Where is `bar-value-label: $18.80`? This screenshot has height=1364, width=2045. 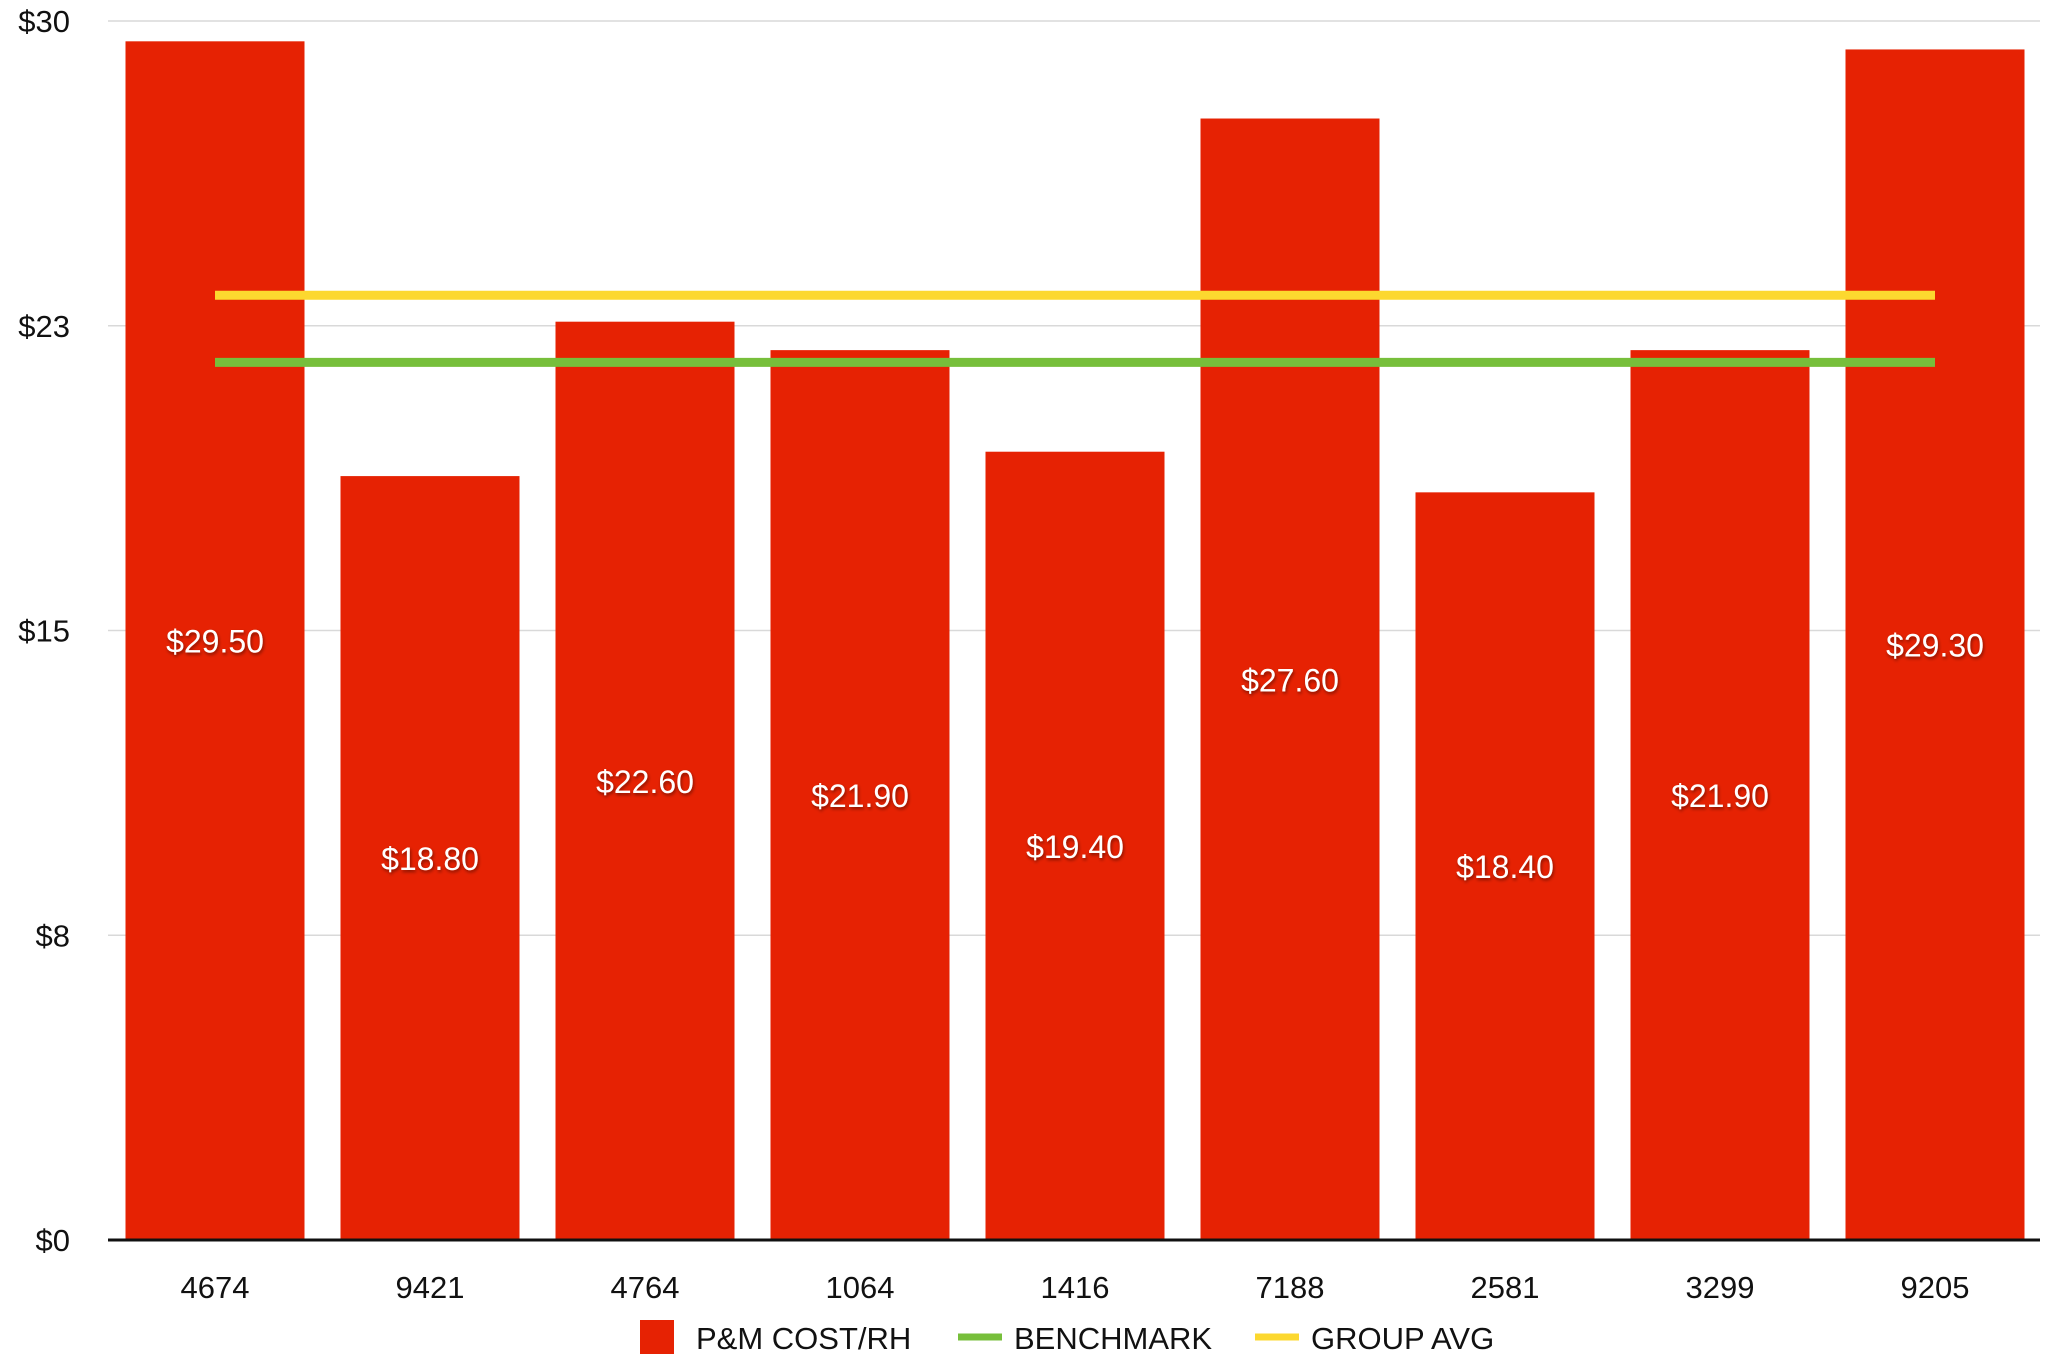 bar-value-label: $18.80 is located at coordinates (430, 859).